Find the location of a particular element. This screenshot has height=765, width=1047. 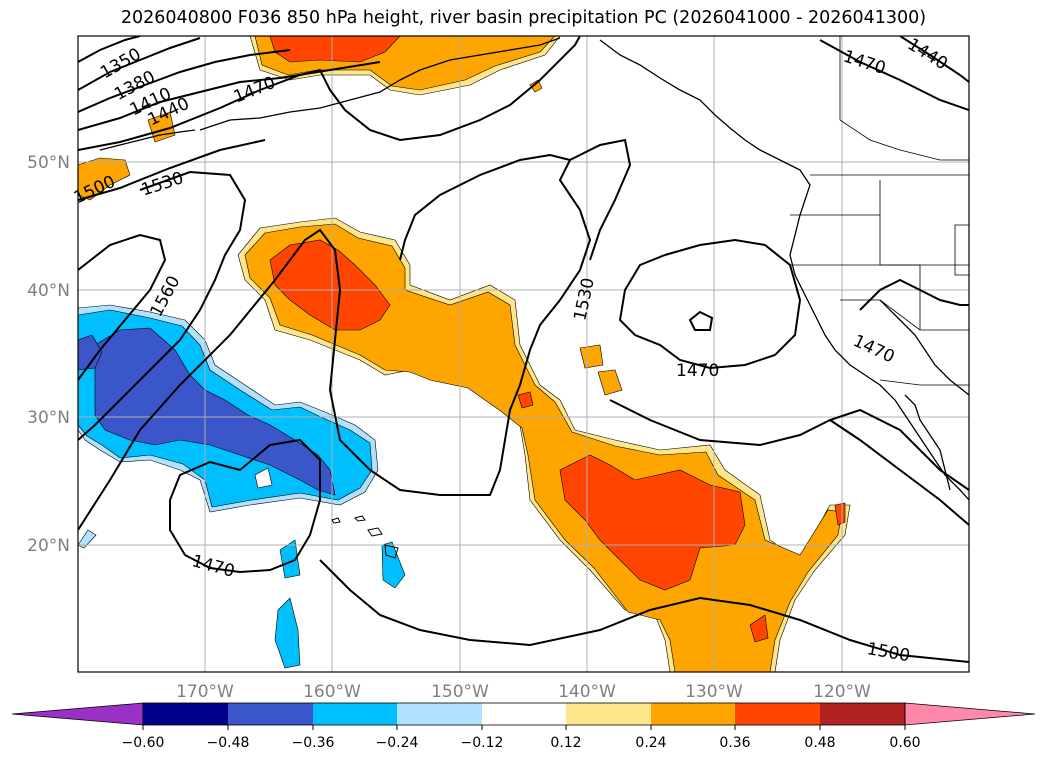

colorbar-tick-label: 0.24 is located at coordinates (650, 743).